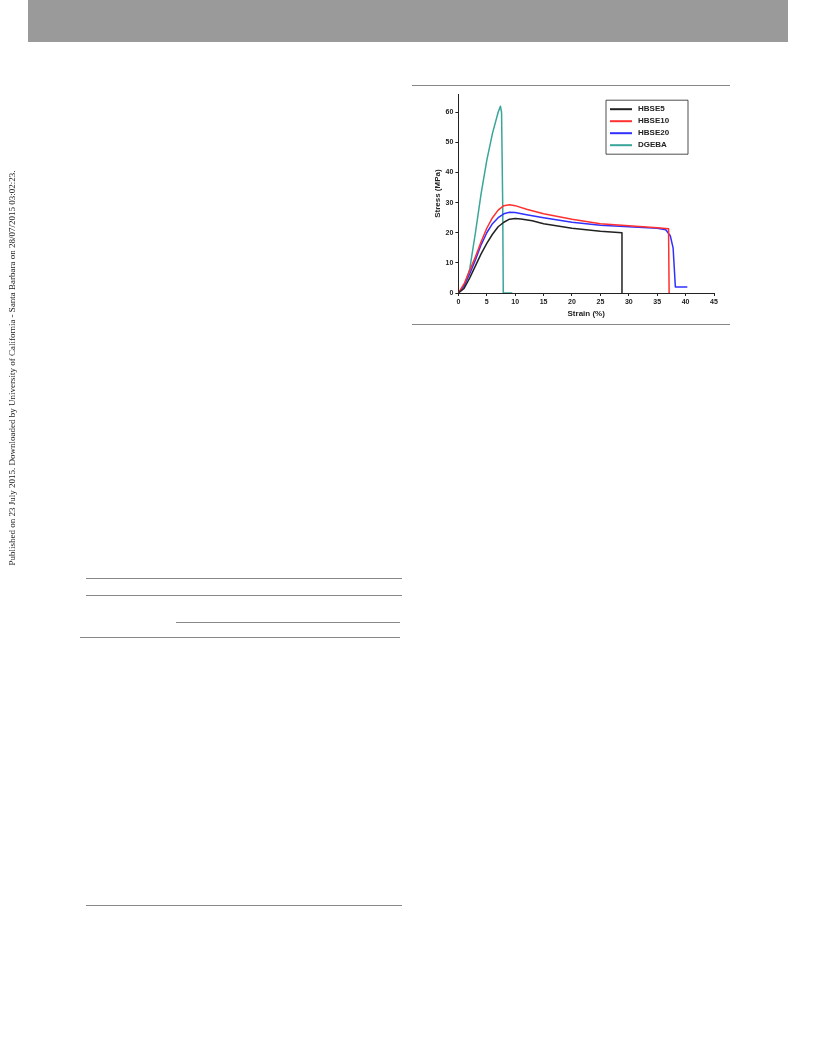 The height and width of the screenshot is (1056, 816). What do you see at coordinates (586, 314) in the screenshot?
I see `x-axis-title: Strain (%)` at bounding box center [586, 314].